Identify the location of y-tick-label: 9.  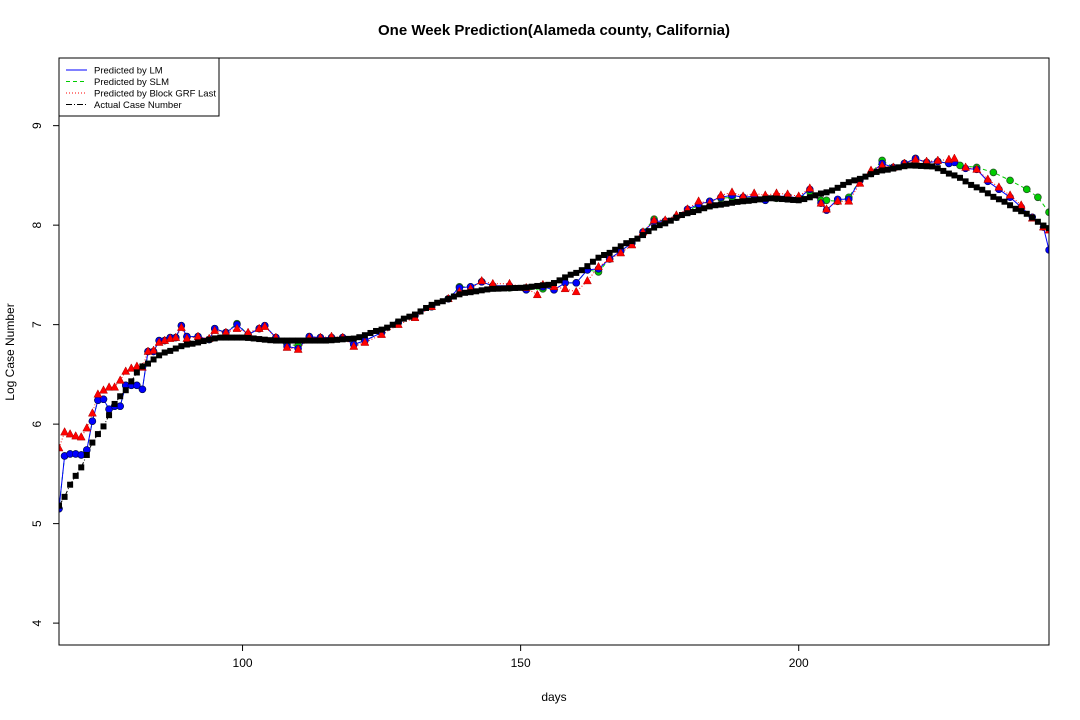
(37, 125).